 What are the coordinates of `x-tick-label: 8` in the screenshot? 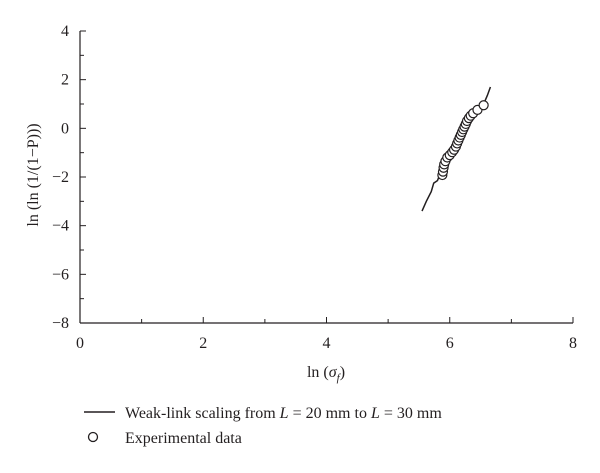 It's located at (573, 343).